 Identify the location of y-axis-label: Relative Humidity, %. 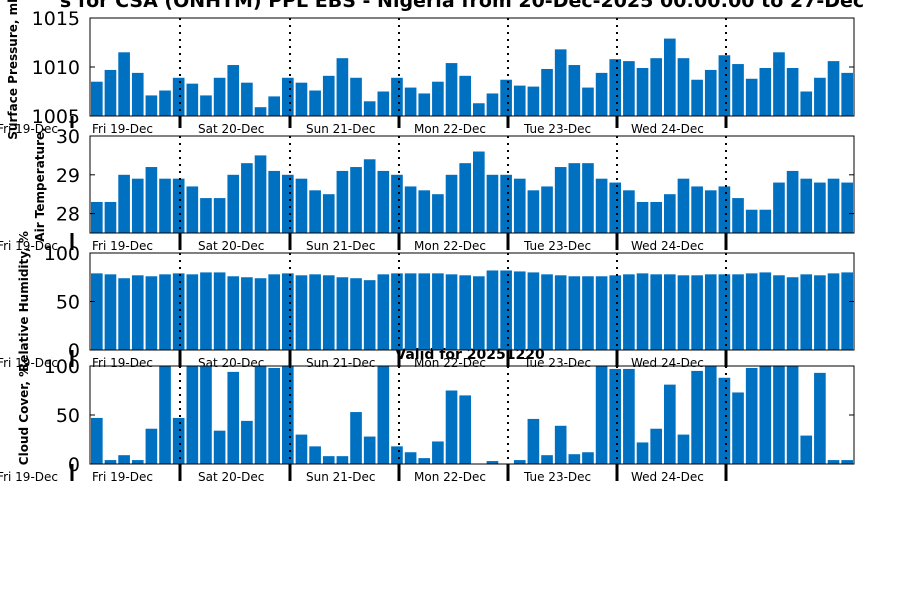
(24, 301).